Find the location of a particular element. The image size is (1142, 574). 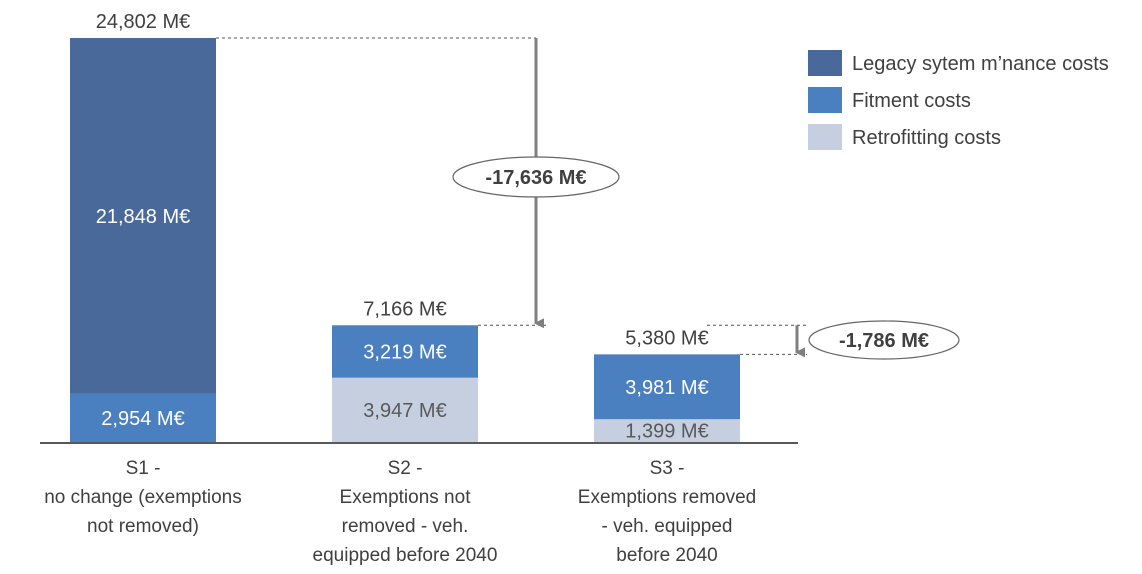

bar-retrofitting-costs-s3 is located at coordinates (667, 430).